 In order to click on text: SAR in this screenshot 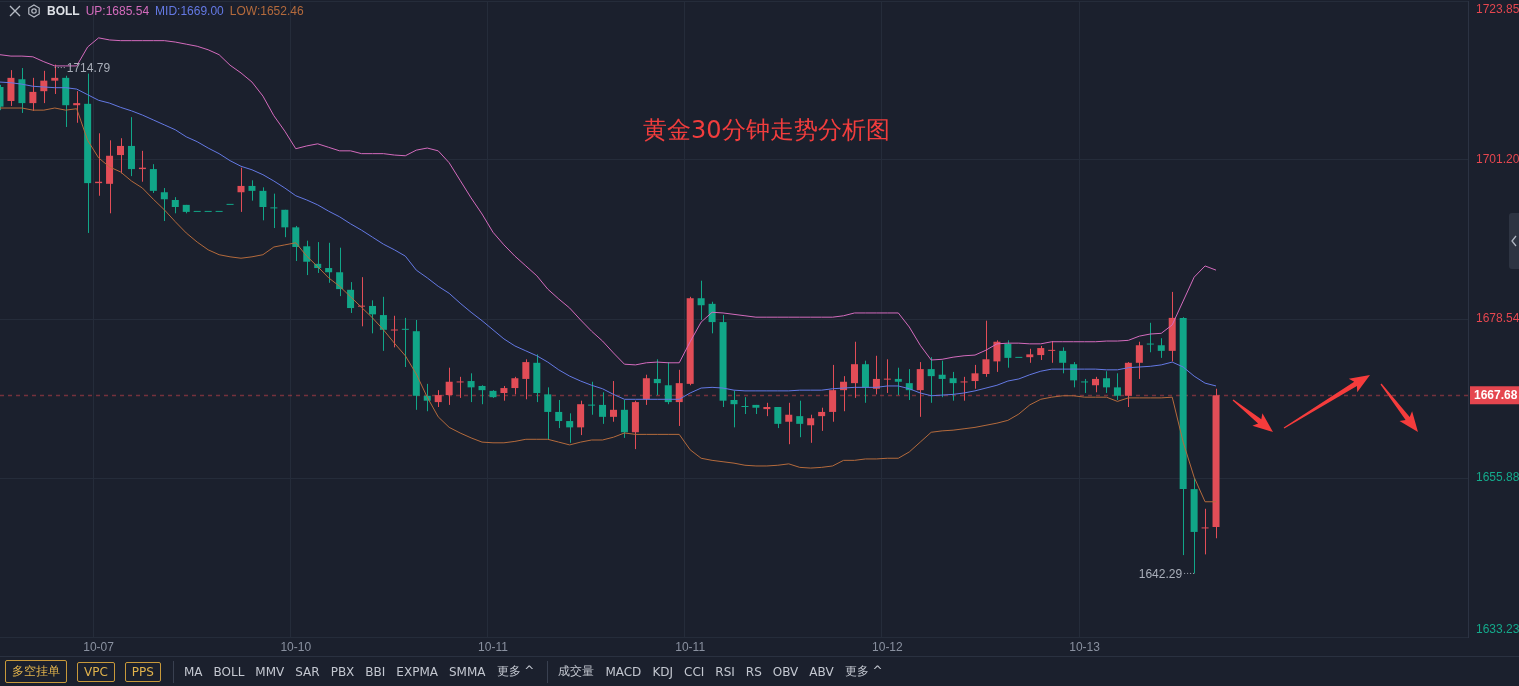, I will do `click(307, 671)`.